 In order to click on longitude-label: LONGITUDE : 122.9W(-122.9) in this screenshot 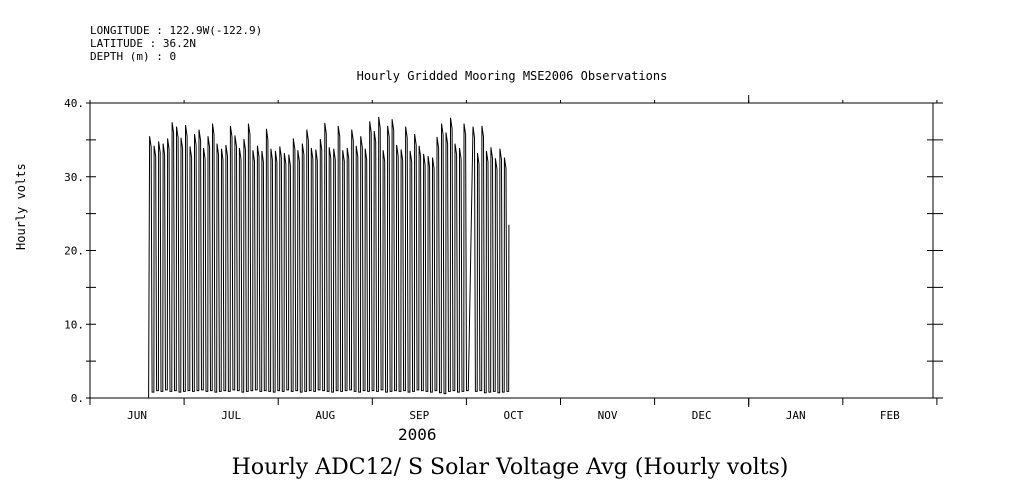, I will do `click(176, 30)`.